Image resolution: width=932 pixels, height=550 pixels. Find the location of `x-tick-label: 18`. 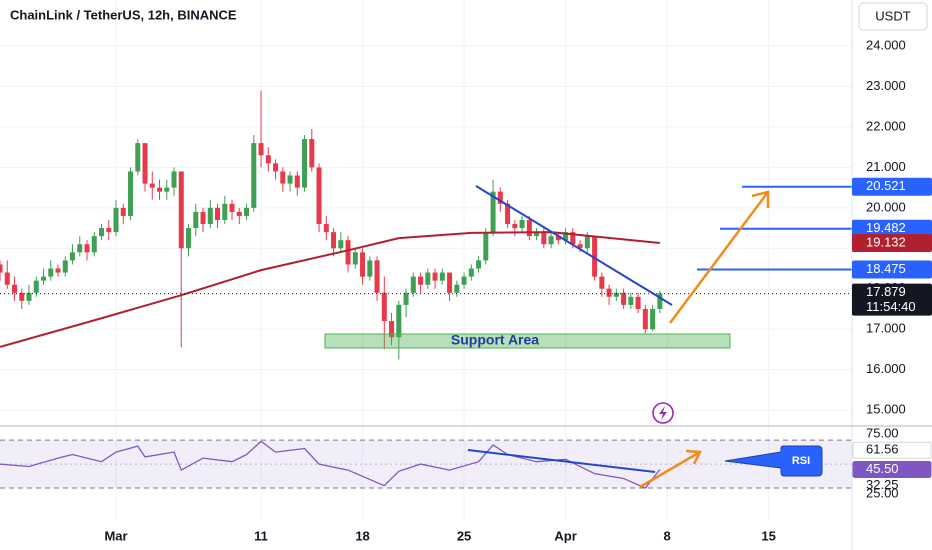

x-tick-label: 18 is located at coordinates (362, 535).